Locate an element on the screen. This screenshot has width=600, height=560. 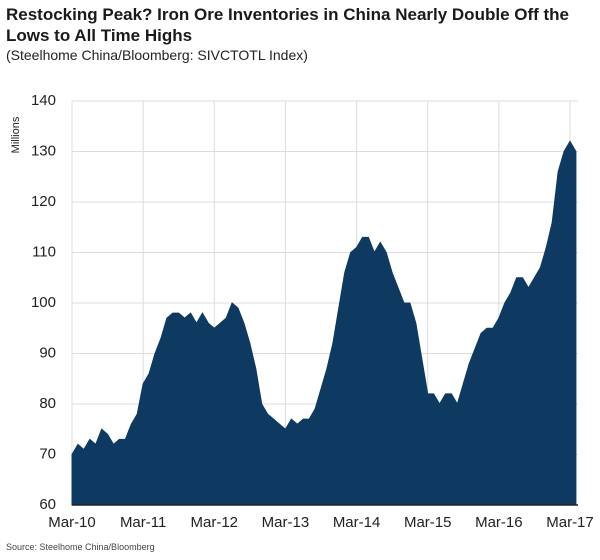
y-tick-label: 80 is located at coordinates (47, 403).